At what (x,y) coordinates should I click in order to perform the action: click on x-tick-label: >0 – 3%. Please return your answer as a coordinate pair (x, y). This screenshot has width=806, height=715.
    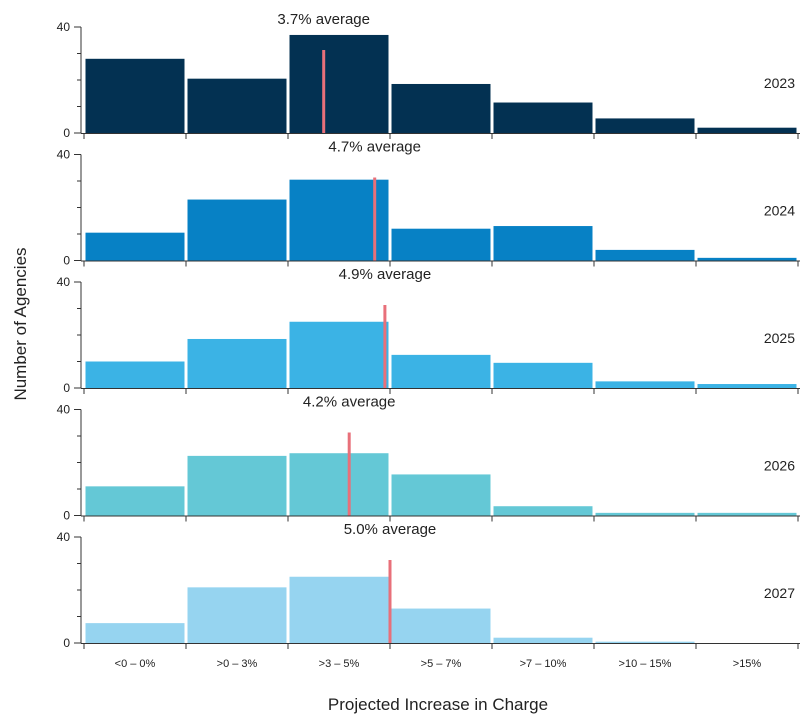
    Looking at the image, I should click on (237, 664).